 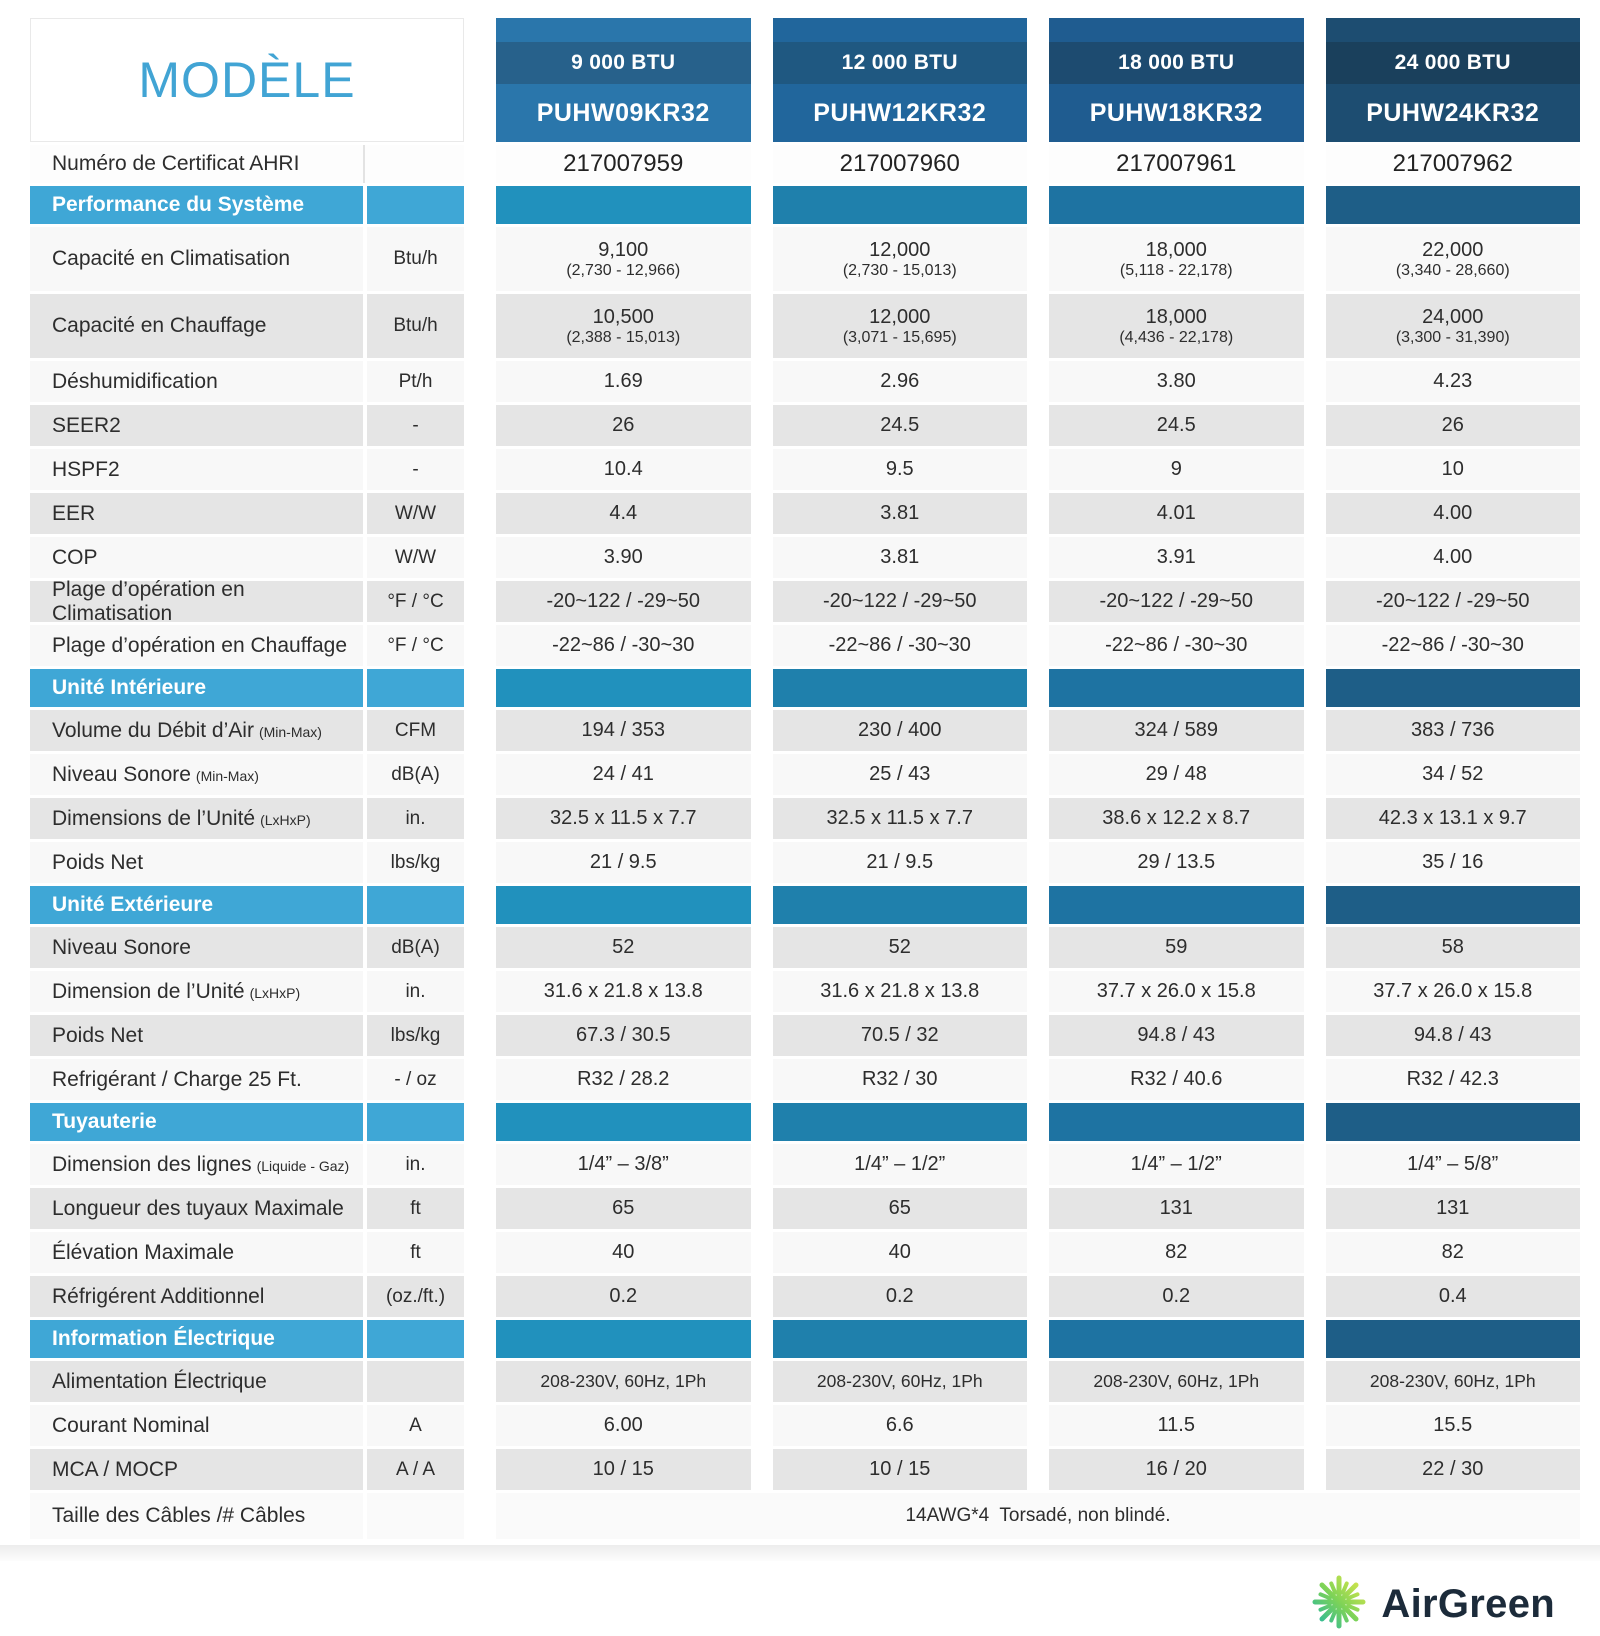 What do you see at coordinates (415, 688) in the screenshot?
I see `section-unit-band` at bounding box center [415, 688].